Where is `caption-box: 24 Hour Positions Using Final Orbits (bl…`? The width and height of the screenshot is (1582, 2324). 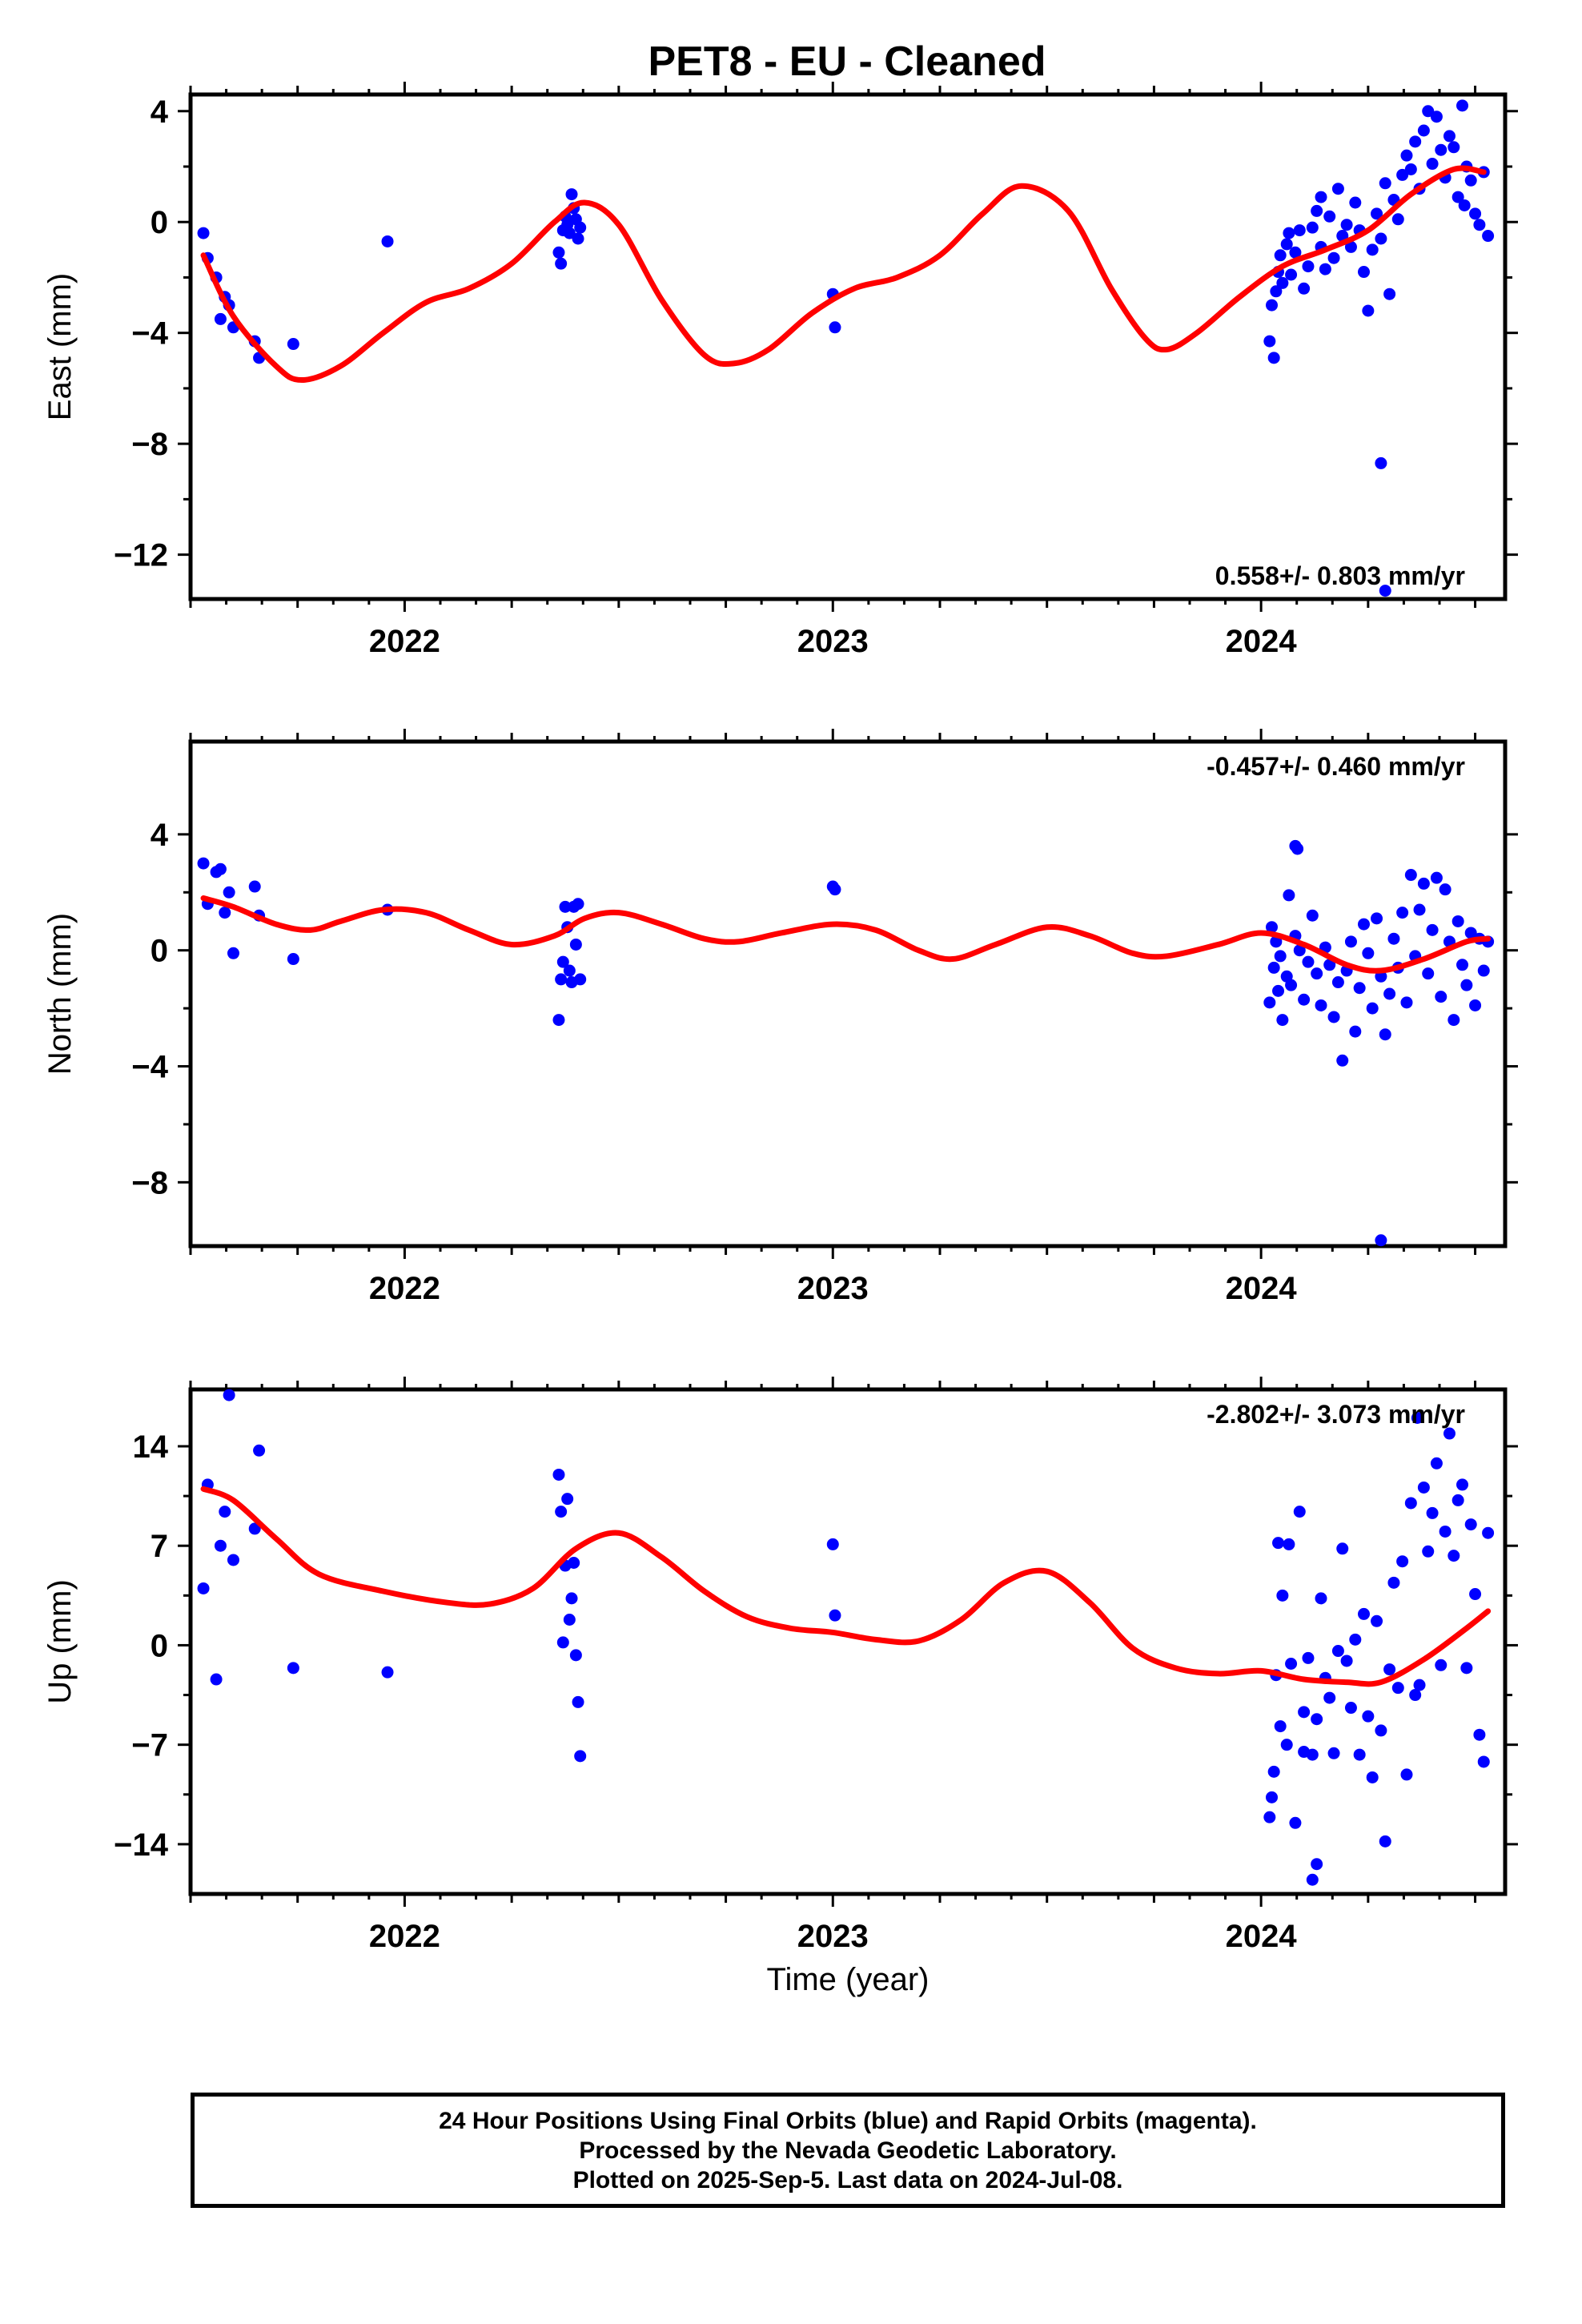 caption-box: 24 Hour Positions Using Final Orbits (bl… is located at coordinates (848, 2150).